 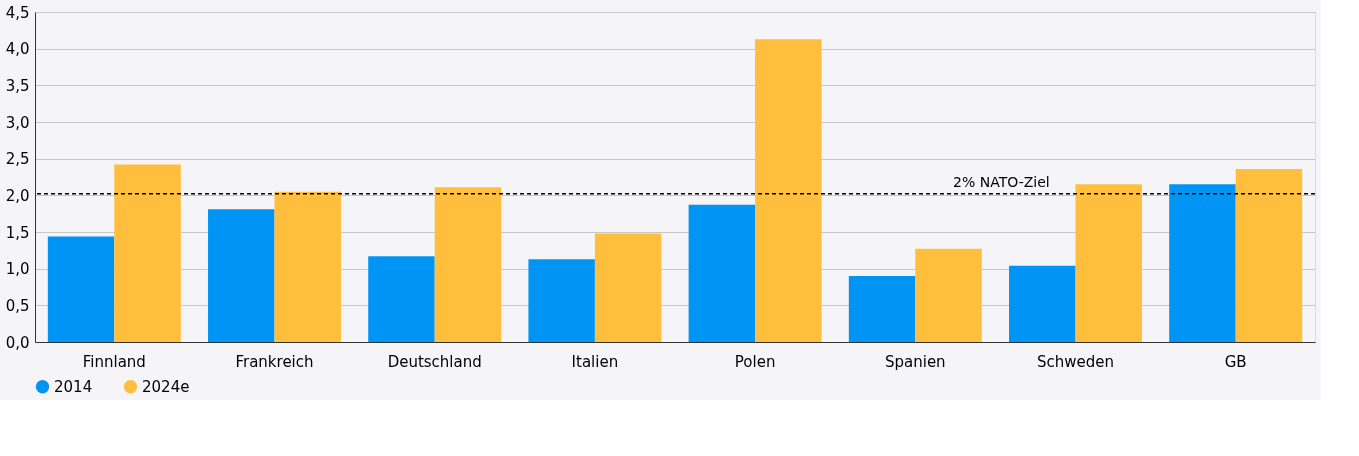 What do you see at coordinates (274, 361) in the screenshot?
I see `x-tick-label: Frankreich` at bounding box center [274, 361].